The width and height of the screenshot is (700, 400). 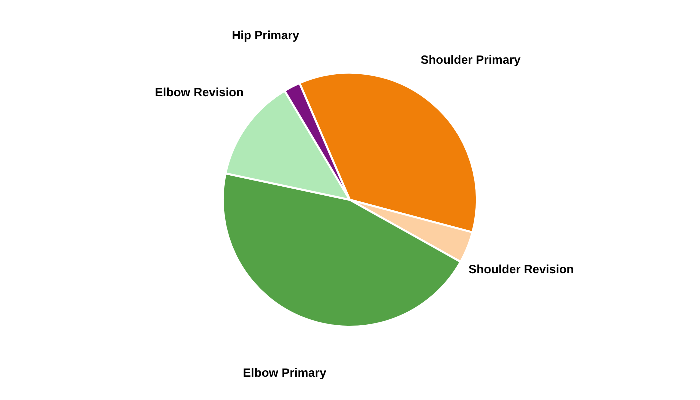 I want to click on slice-label: Shoulder Revision, so click(x=521, y=269).